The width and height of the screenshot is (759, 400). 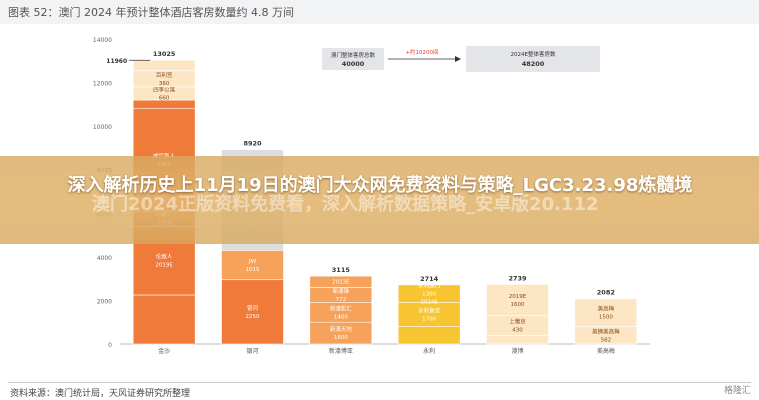 What do you see at coordinates (379, 12) in the screenshot?
I see `figure-title-bar: 图表 52：澳门 2024 年预计整体酒店客房数量约 4.8 万间` at bounding box center [379, 12].